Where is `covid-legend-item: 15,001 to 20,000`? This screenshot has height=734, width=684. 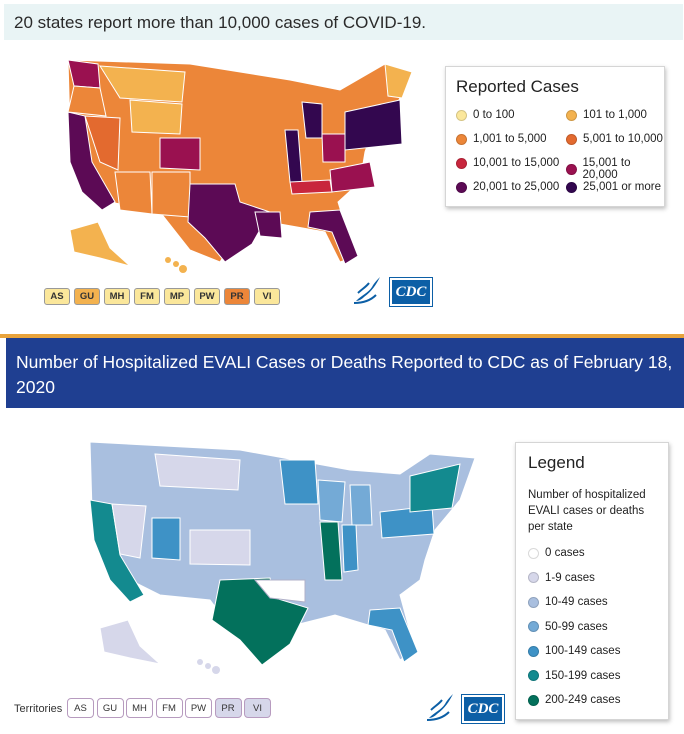
covid-legend-item: 15,001 to 20,000 is located at coordinates (615, 169).